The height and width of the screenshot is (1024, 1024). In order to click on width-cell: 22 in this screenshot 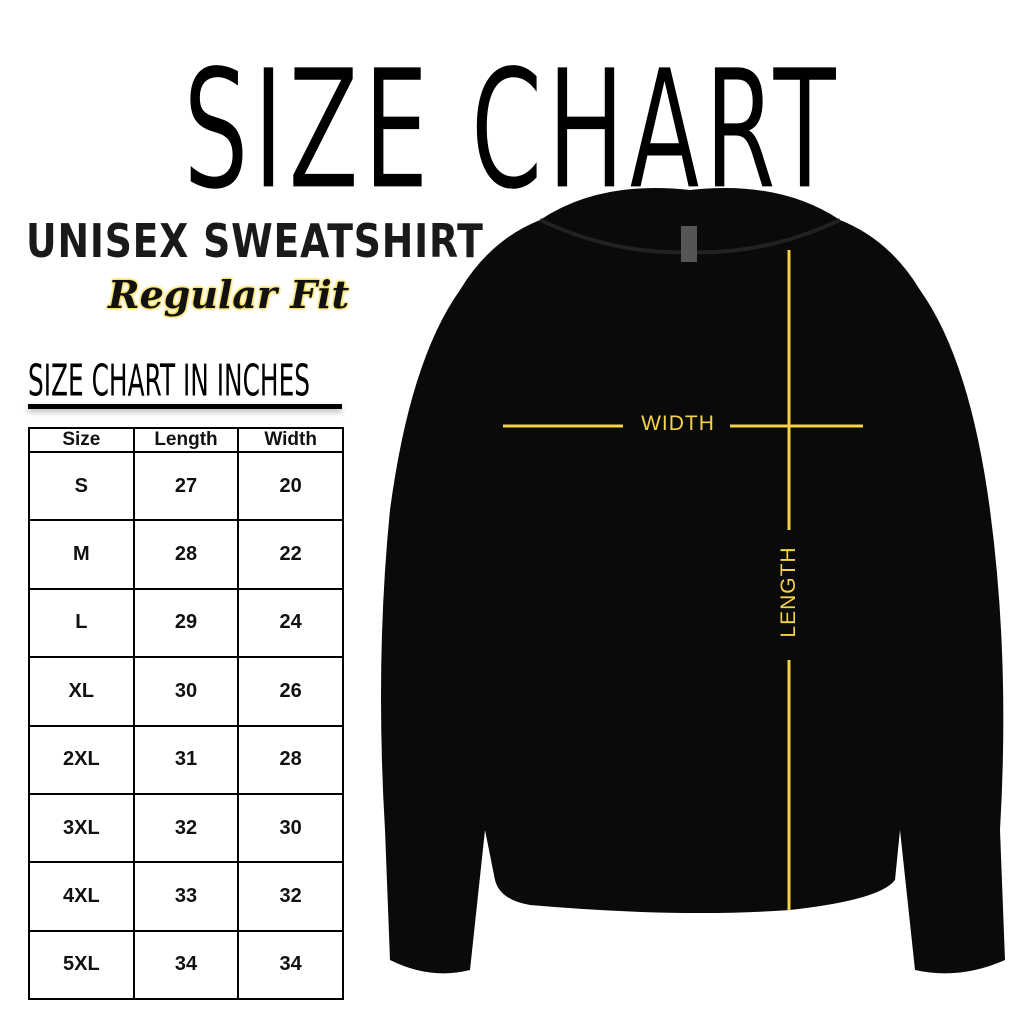, I will do `click(290, 554)`.